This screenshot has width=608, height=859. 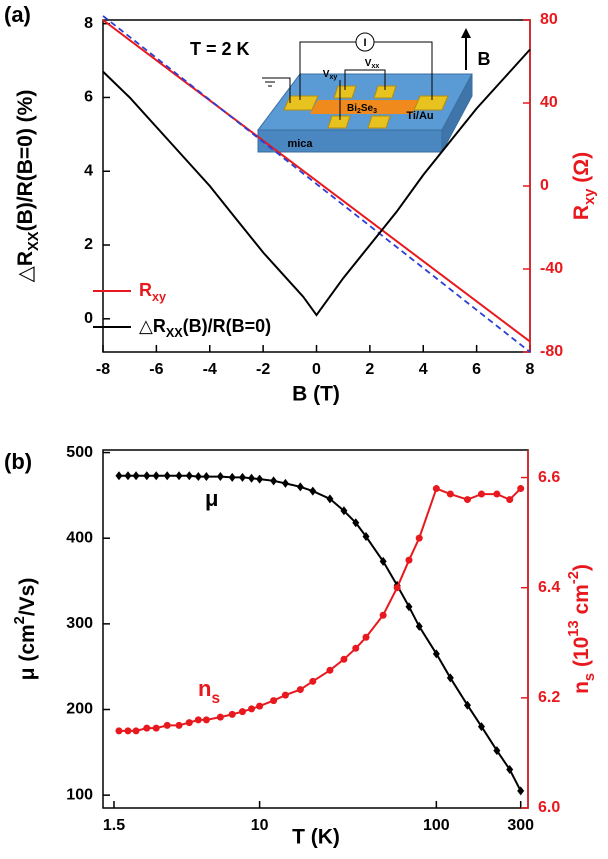 I want to click on y-tick-label: 100, so click(x=79, y=794).